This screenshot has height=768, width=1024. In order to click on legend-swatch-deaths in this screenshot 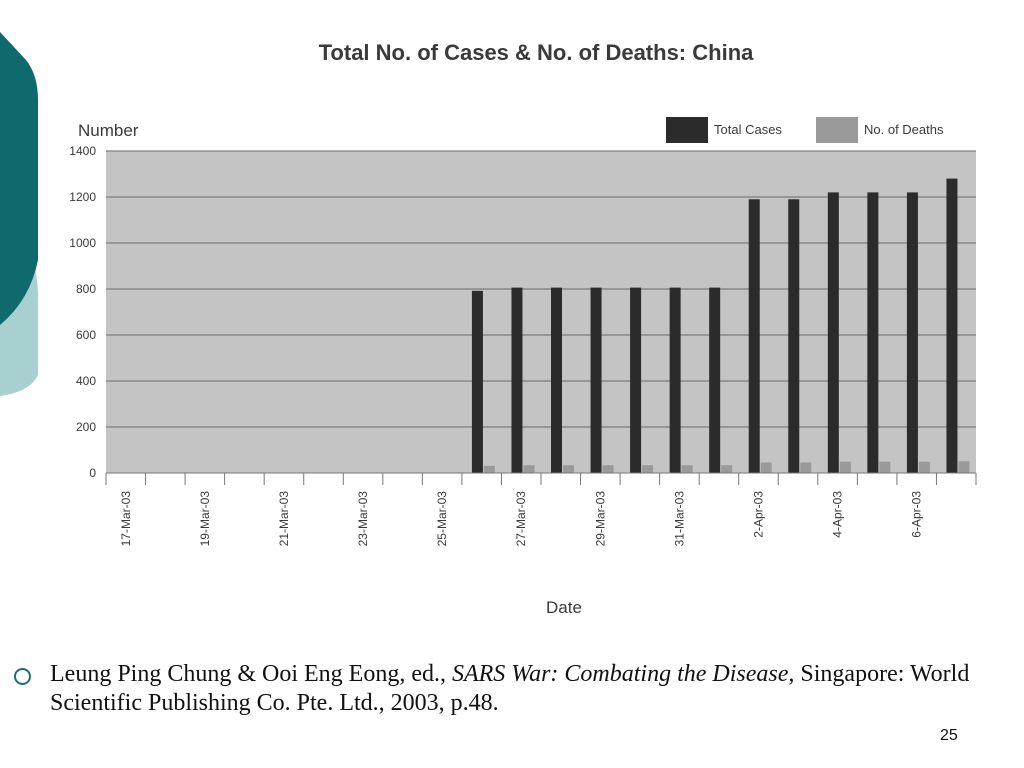, I will do `click(837, 130)`.